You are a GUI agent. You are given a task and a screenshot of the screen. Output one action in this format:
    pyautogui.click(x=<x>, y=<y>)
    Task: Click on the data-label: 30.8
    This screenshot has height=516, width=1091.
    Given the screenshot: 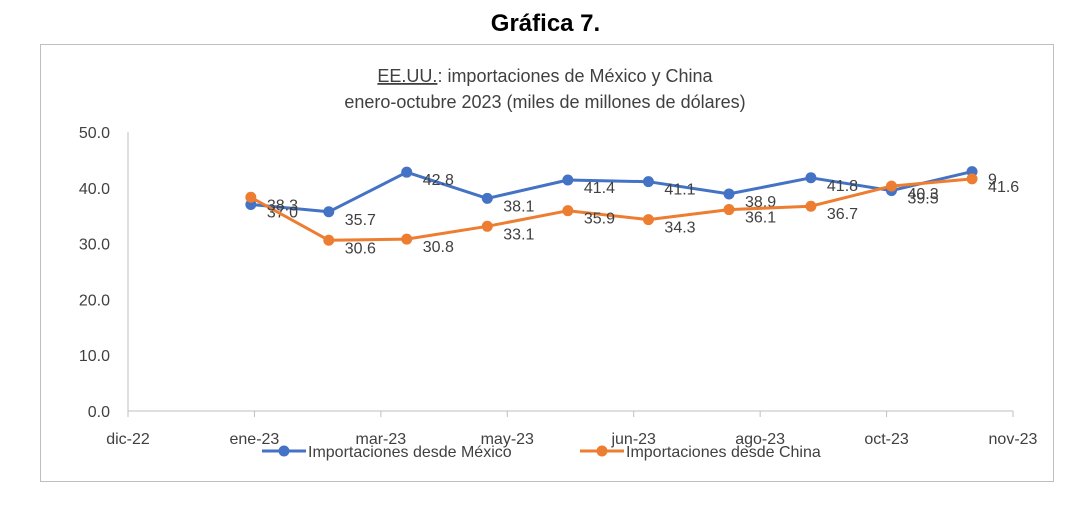 What is the action you would take?
    pyautogui.click(x=438, y=247)
    